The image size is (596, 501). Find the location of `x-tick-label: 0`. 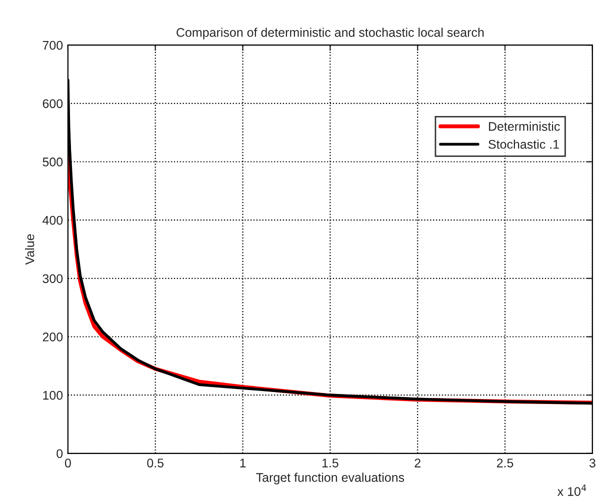

x-tick-label: 0 is located at coordinates (67, 463).